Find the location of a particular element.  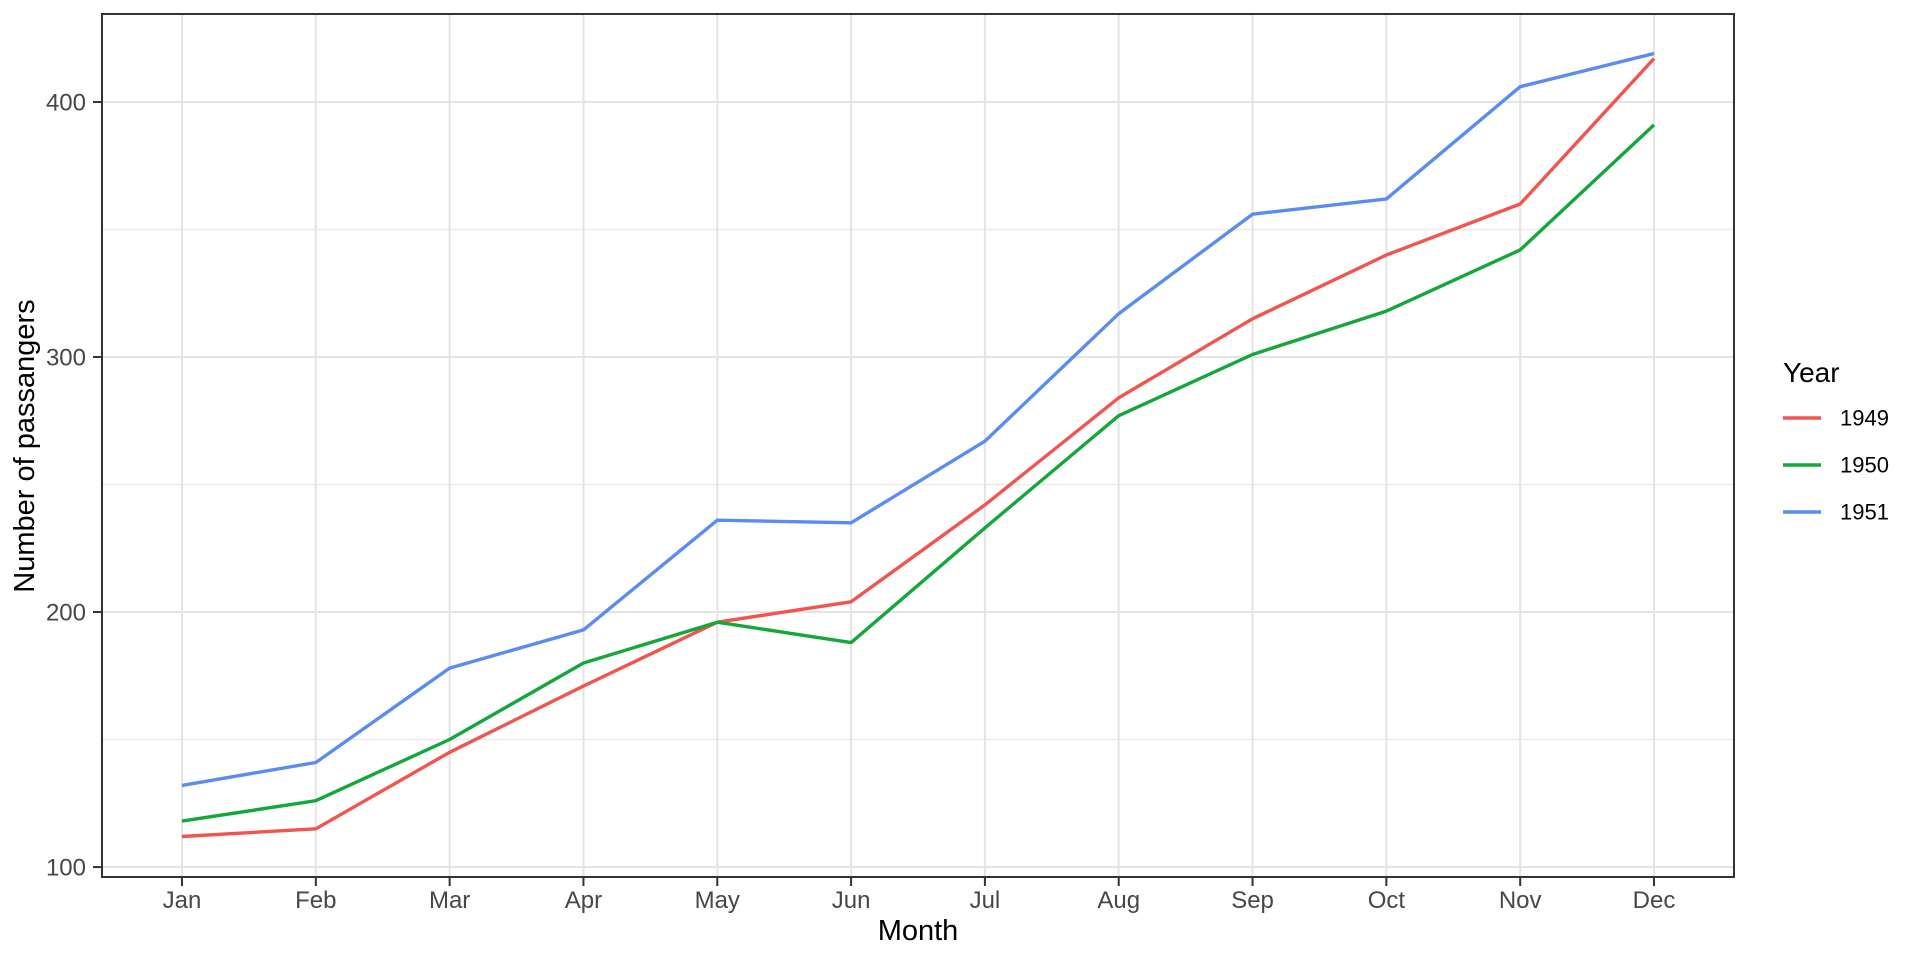

y-axis-tick-label: 100 is located at coordinates (66, 868).